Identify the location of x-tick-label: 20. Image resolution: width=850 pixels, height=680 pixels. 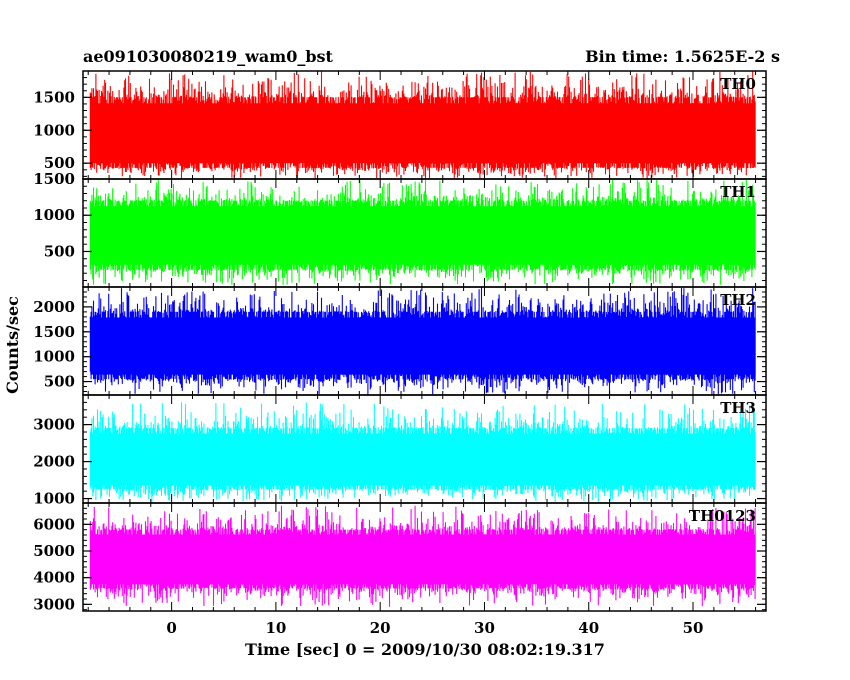
(380, 628).